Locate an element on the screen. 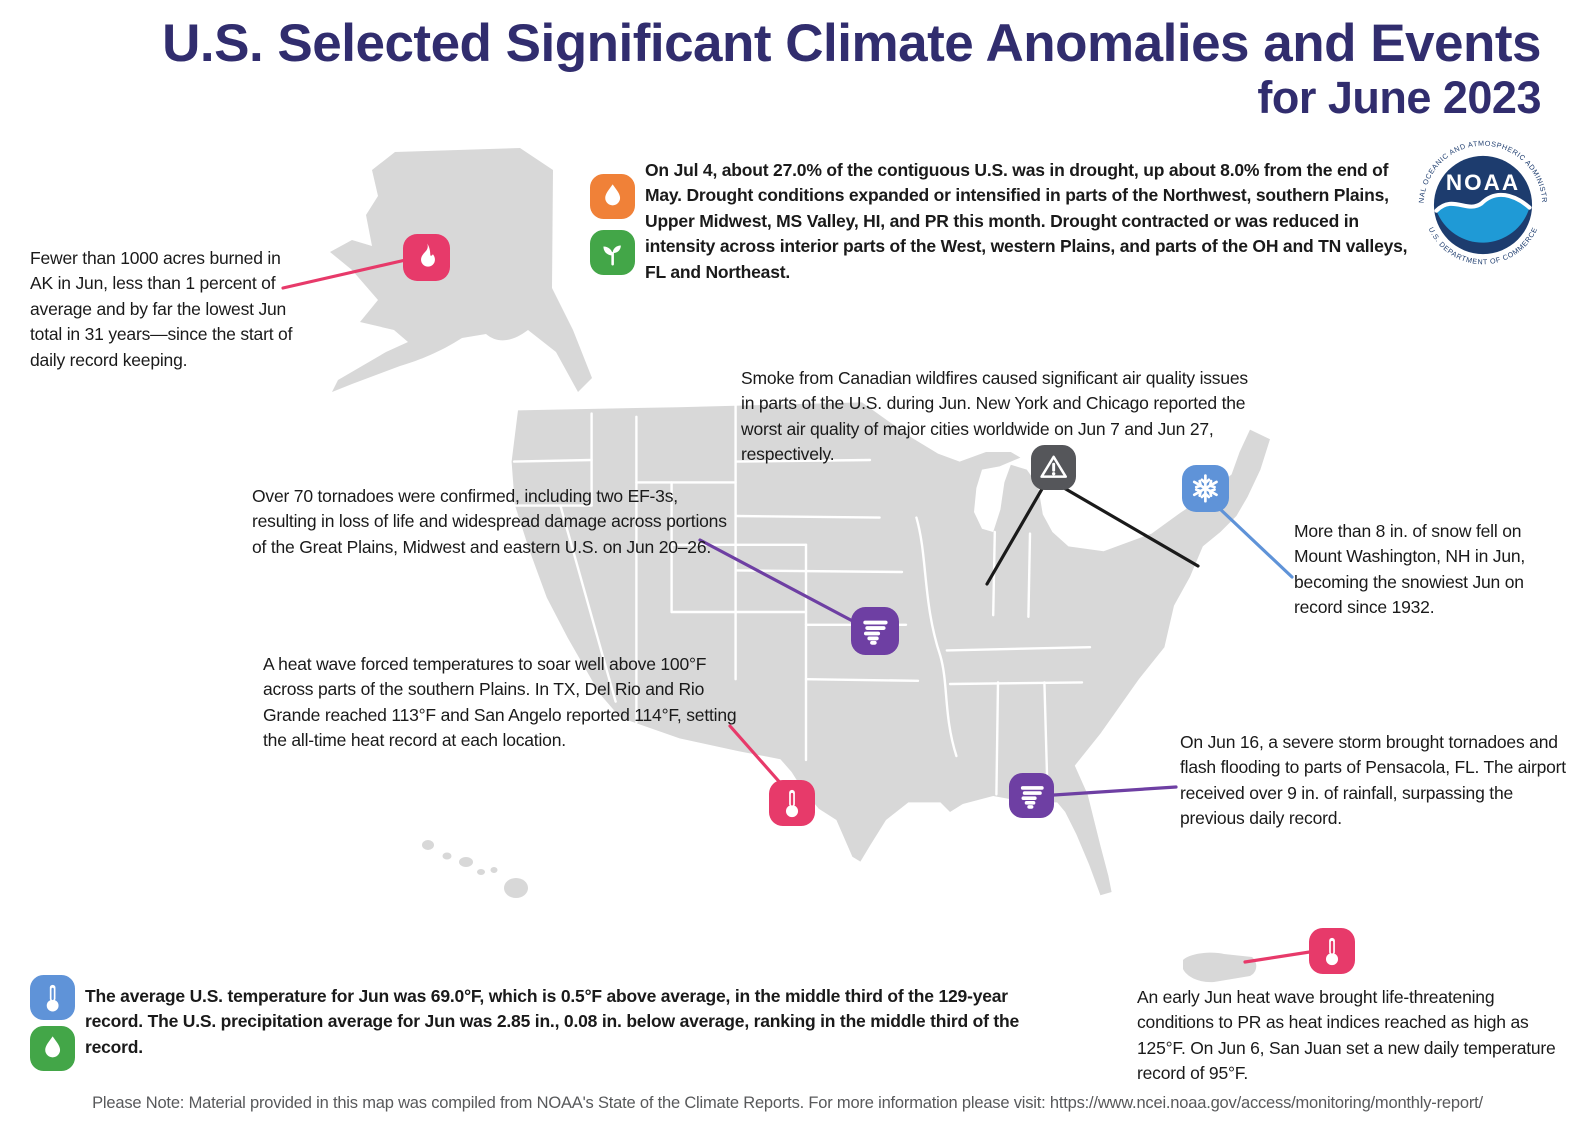 Image resolution: width=1575 pixels, height=1125 pixels. drought-reduction-icon is located at coordinates (612, 252).